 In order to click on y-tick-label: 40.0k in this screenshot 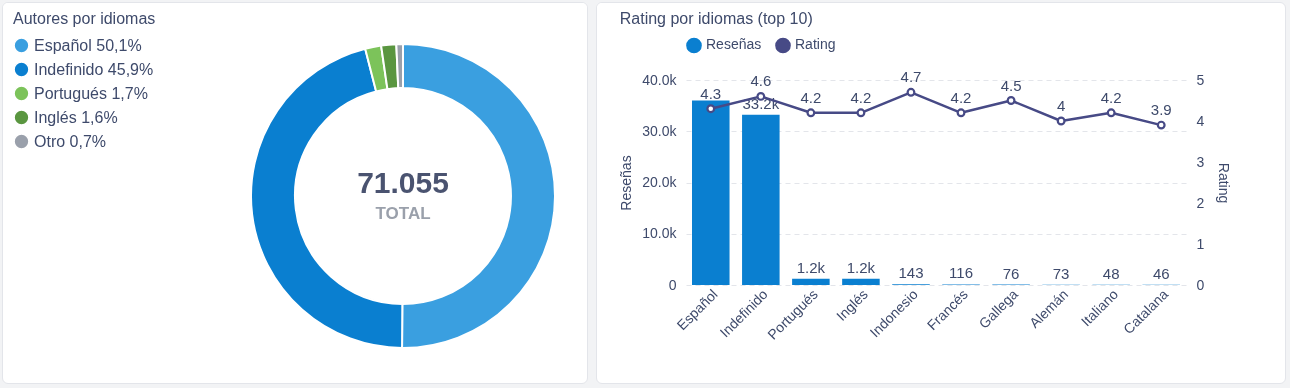, I will do `click(660, 79)`.